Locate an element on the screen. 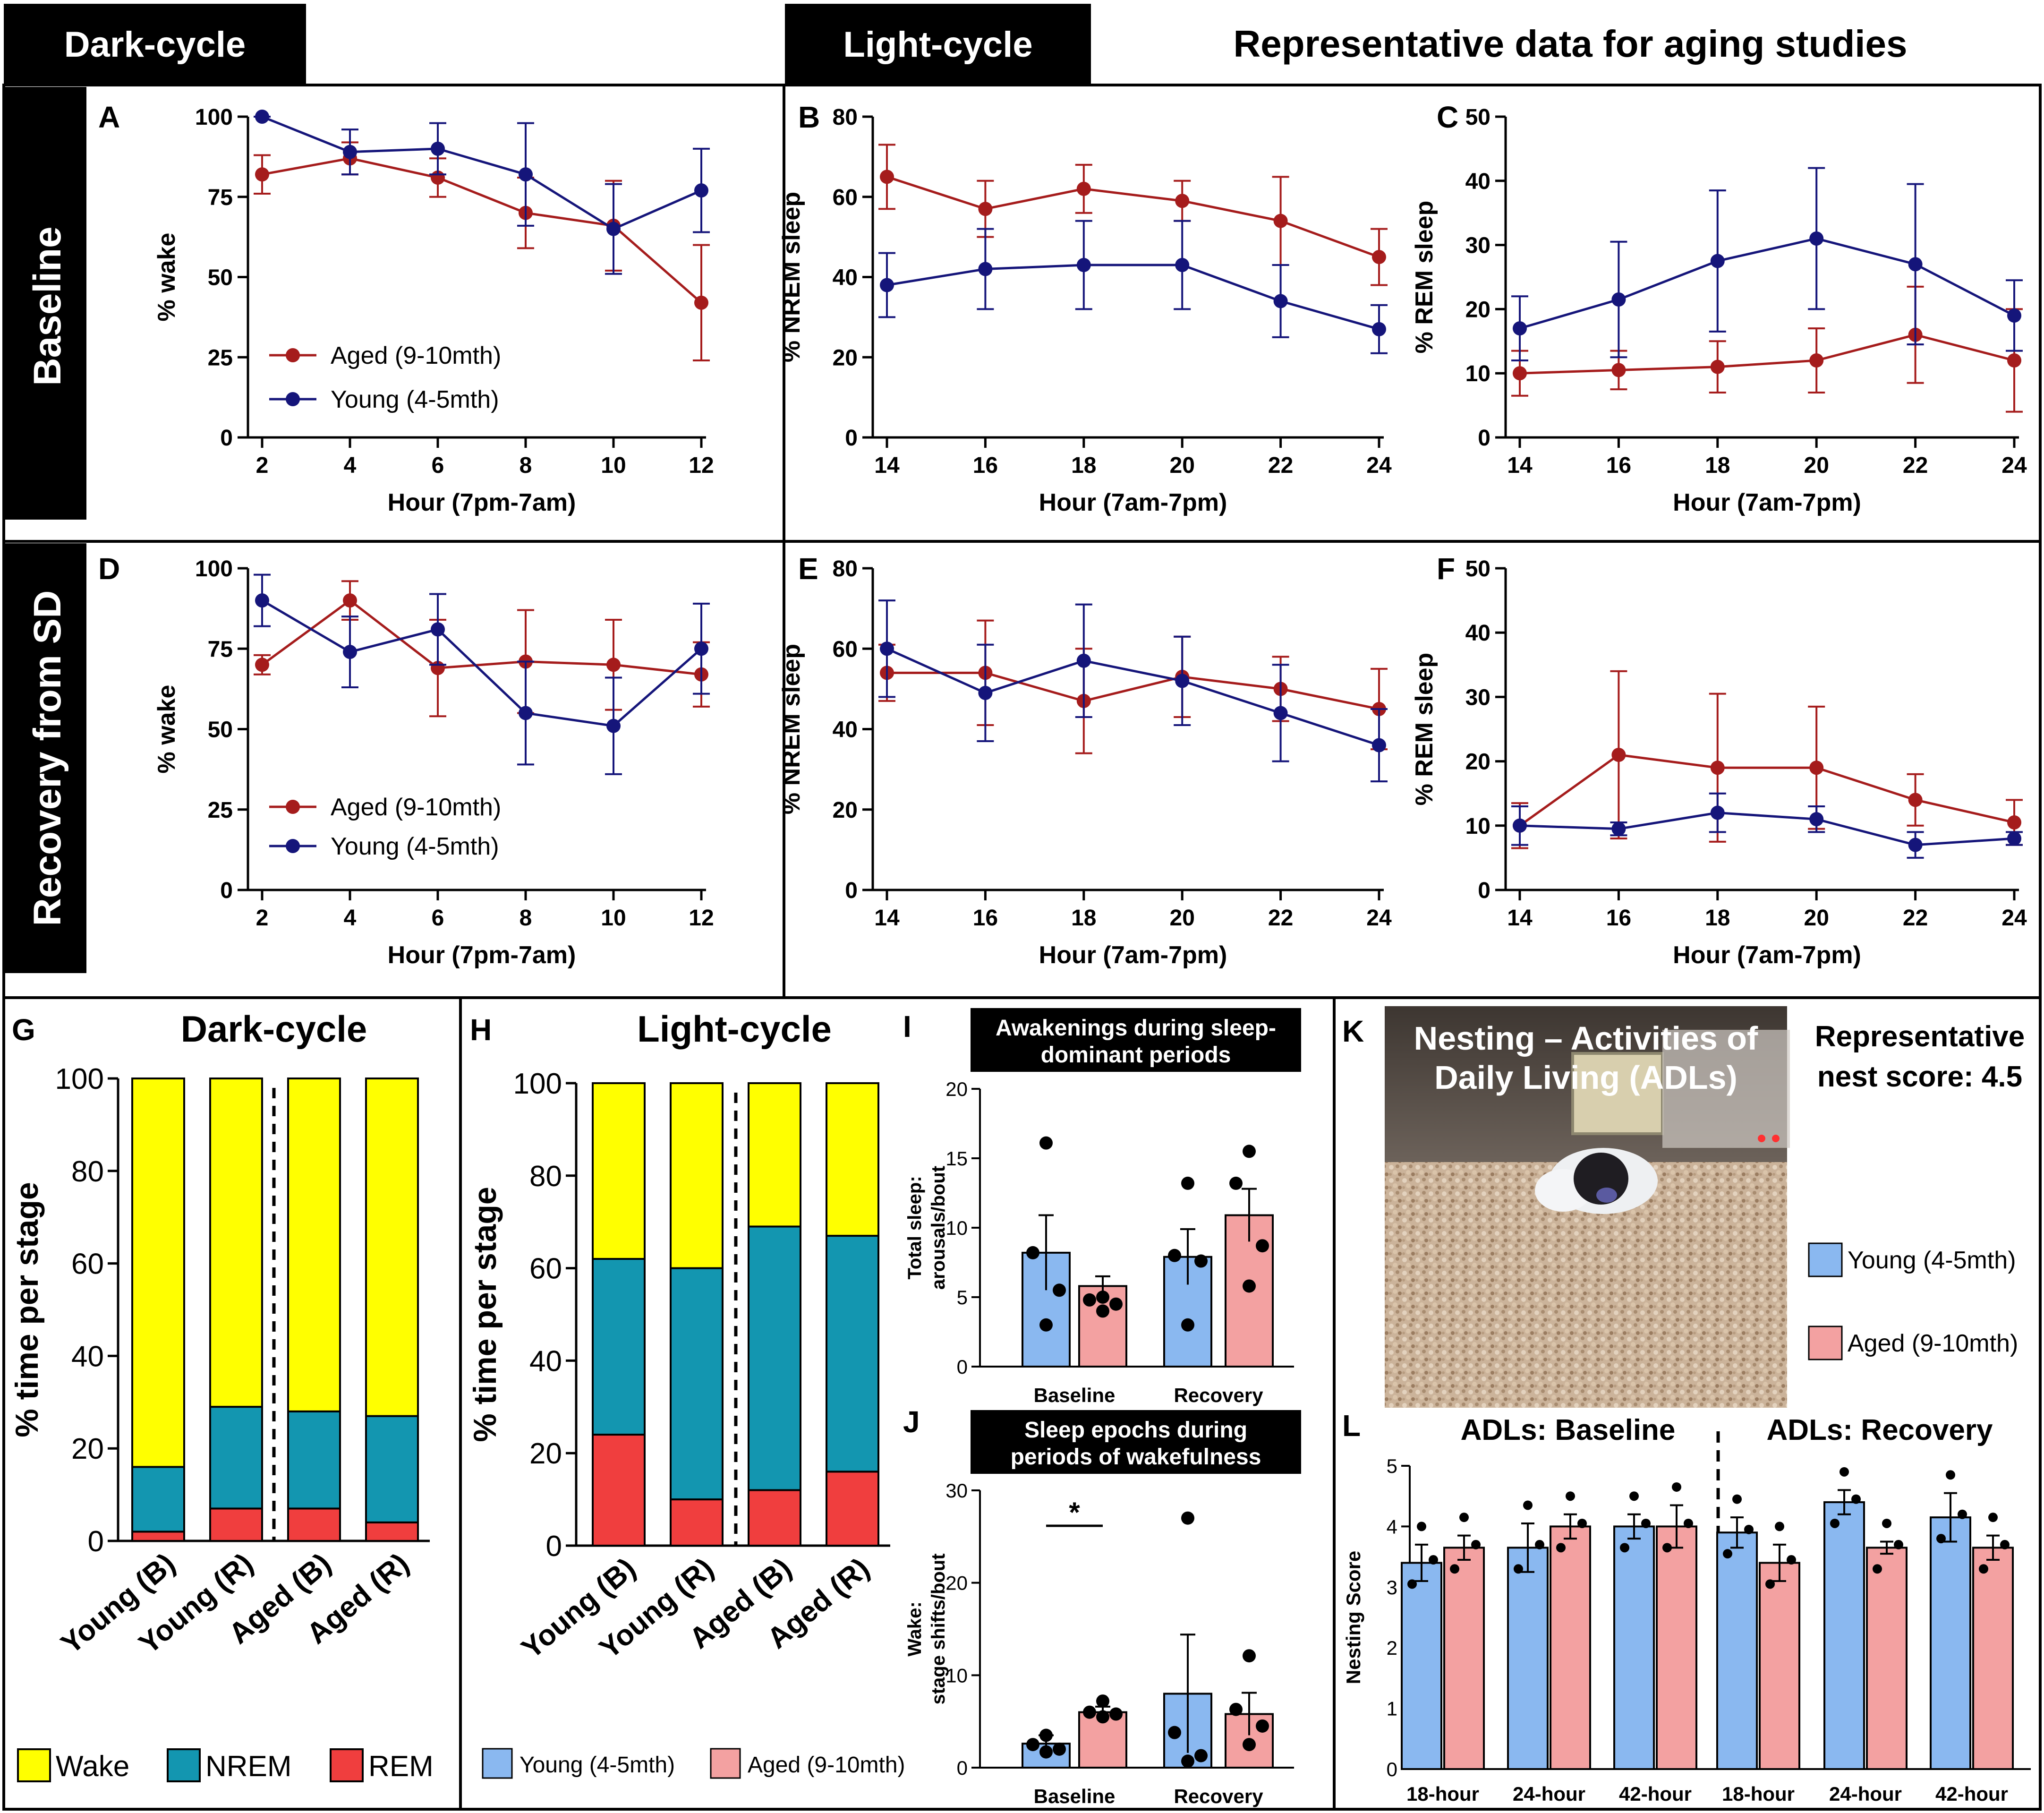  bar-segment-nrem is located at coordinates (775, 1358).